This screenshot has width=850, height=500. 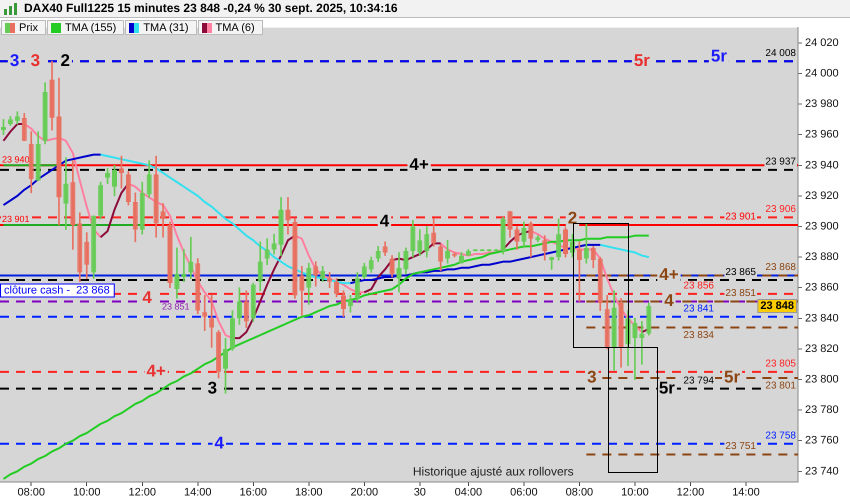 What do you see at coordinates (780, 210) in the screenshot?
I see `ref-line-label: 23 906` at bounding box center [780, 210].